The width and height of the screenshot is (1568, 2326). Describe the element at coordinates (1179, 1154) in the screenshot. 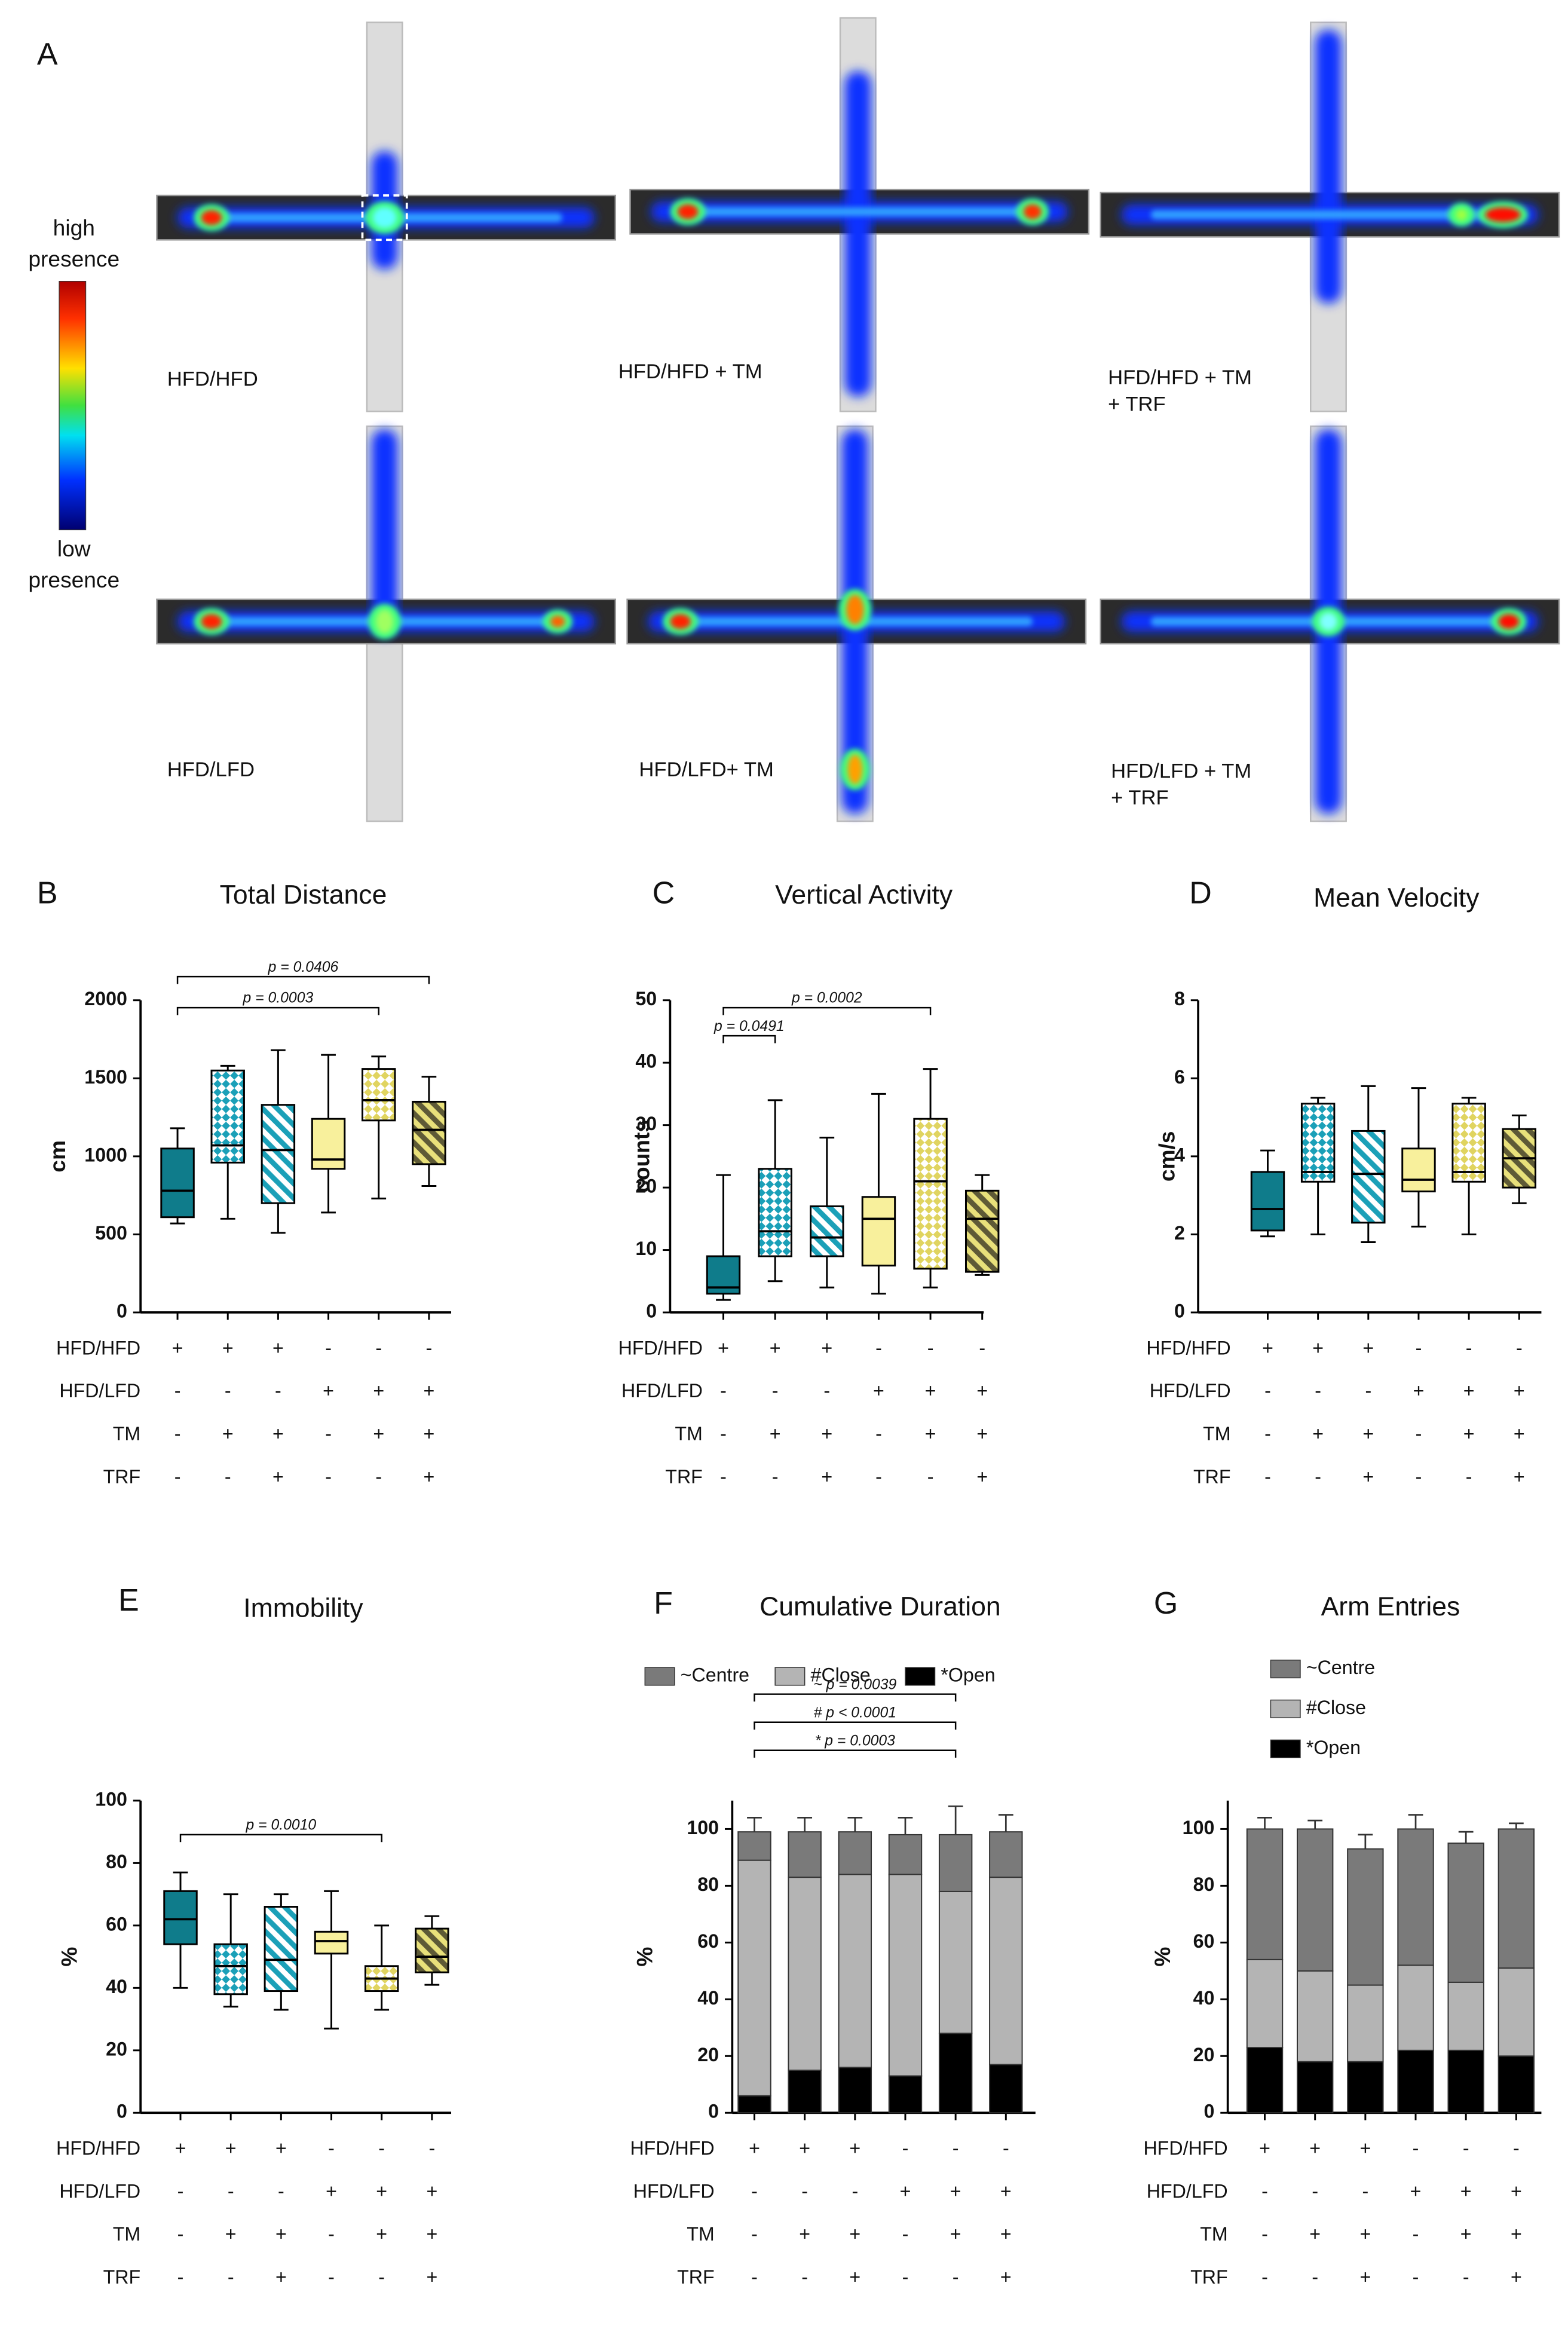

I see `y-tick-label: 4` at that location.